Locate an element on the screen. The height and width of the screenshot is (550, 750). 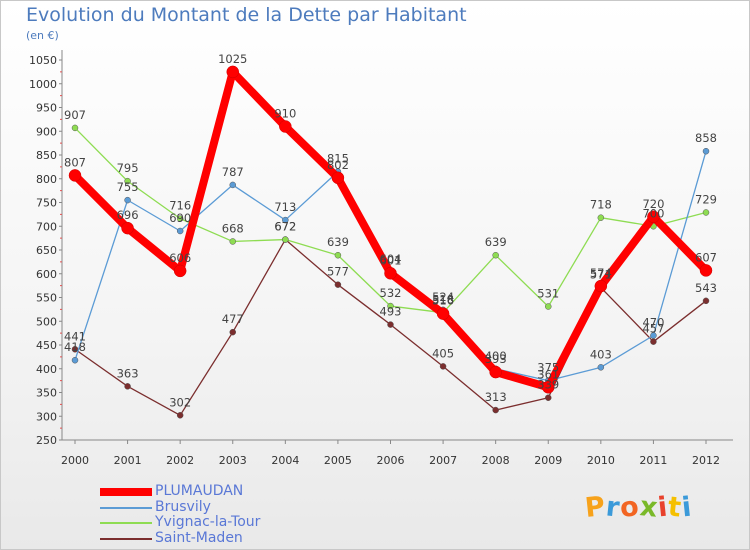
proxiti-logo: Proxiti is located at coordinates (638, 507).